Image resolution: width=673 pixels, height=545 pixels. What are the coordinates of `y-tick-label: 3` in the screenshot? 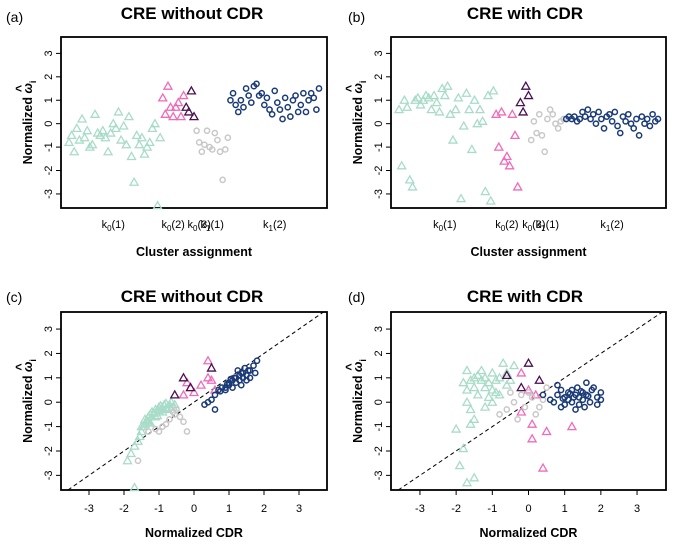 It's located at (49, 329).